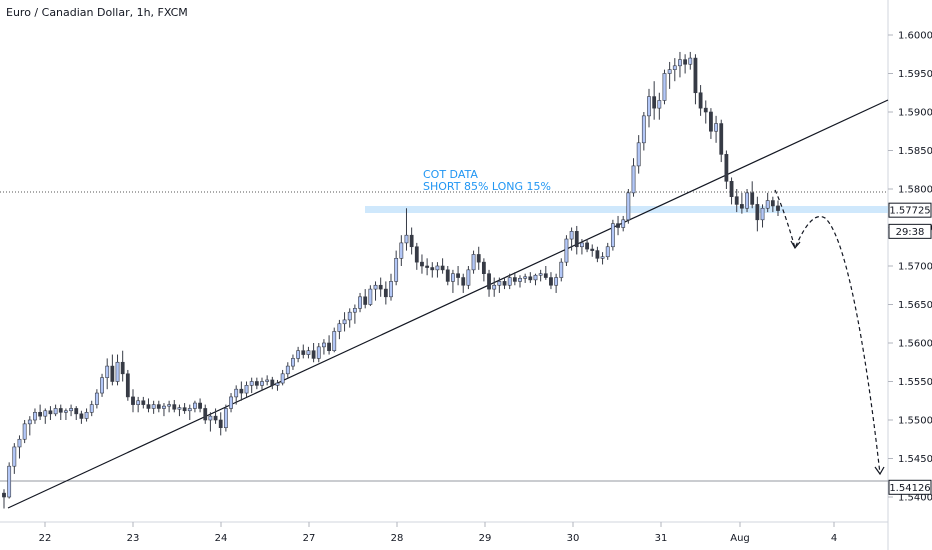 This screenshot has width=932, height=550. I want to click on x-tick-label: 30, so click(573, 538).